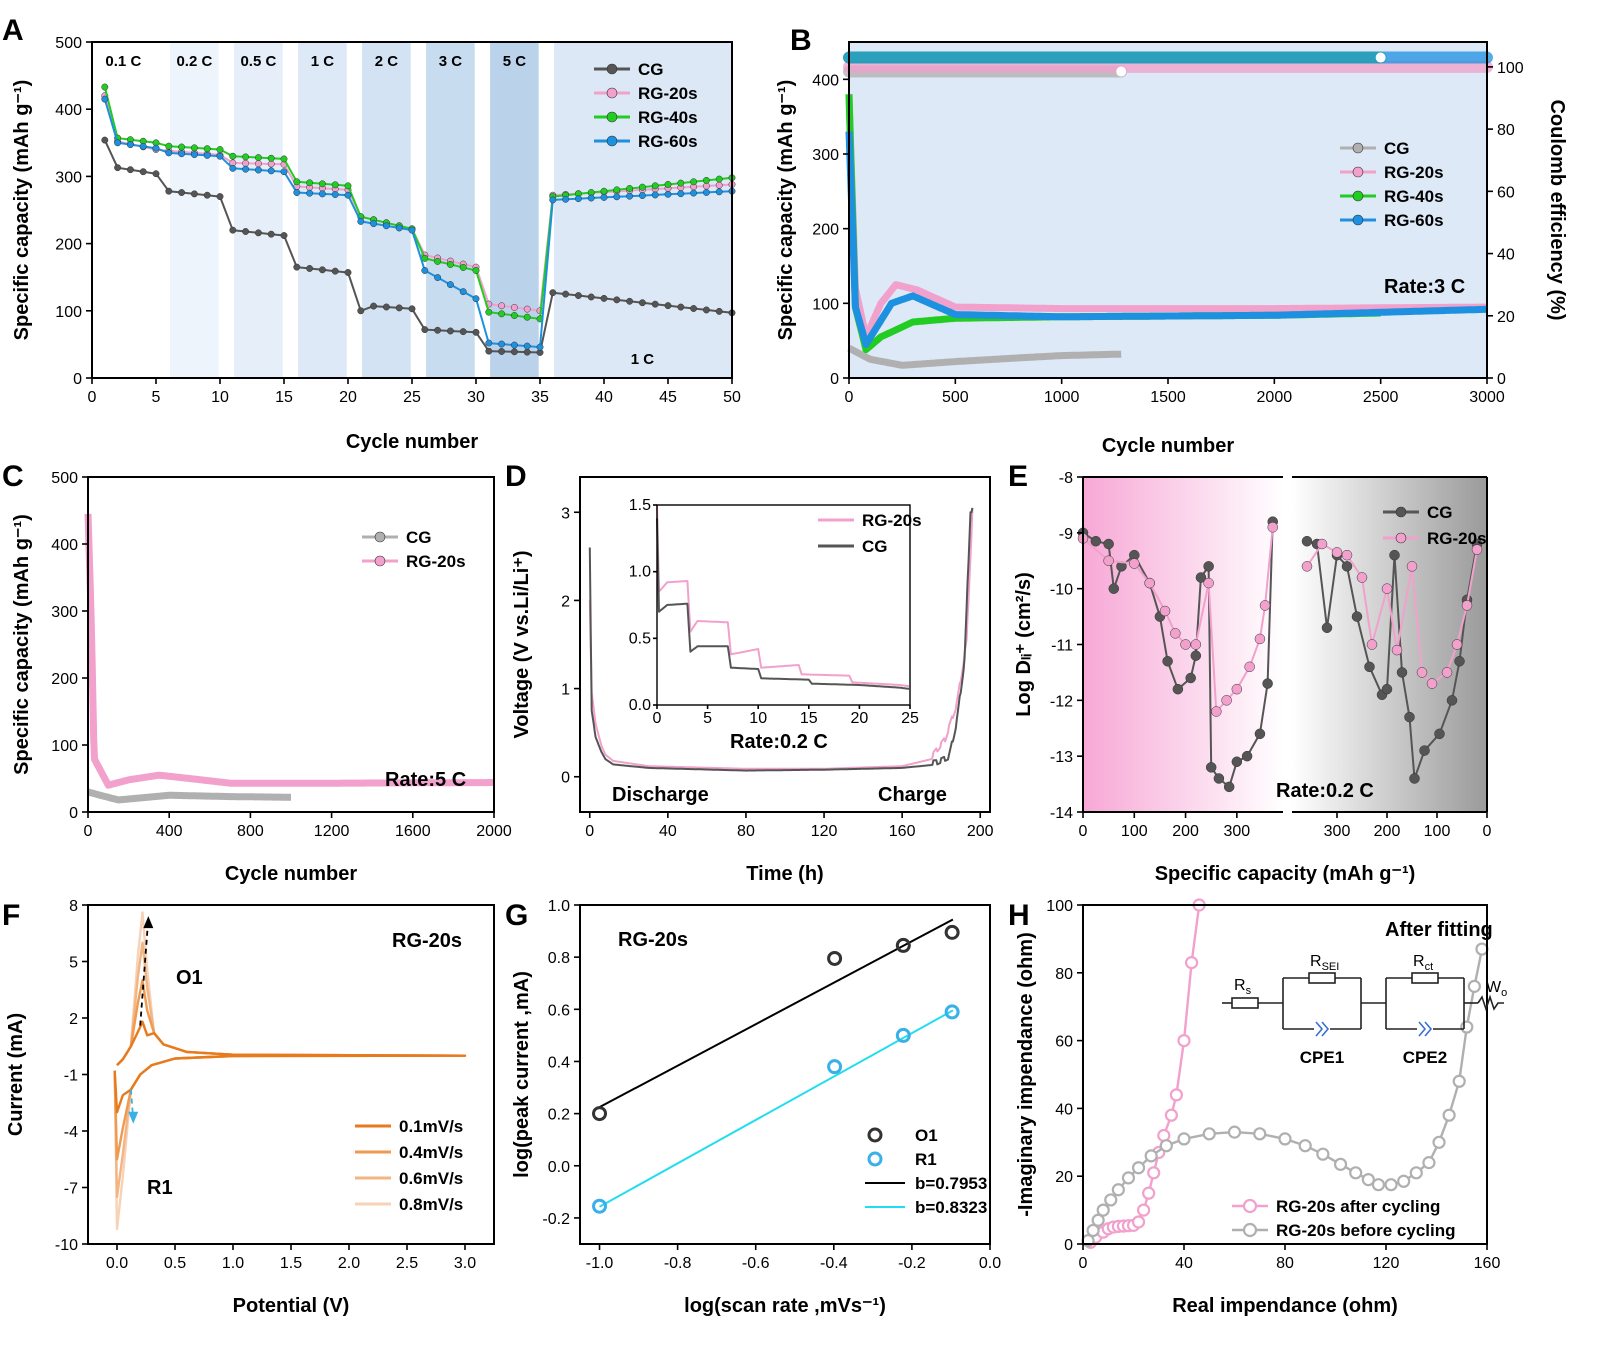 The image size is (1610, 1360). I want to click on cpe2-symbol, so click(1425, 1029).